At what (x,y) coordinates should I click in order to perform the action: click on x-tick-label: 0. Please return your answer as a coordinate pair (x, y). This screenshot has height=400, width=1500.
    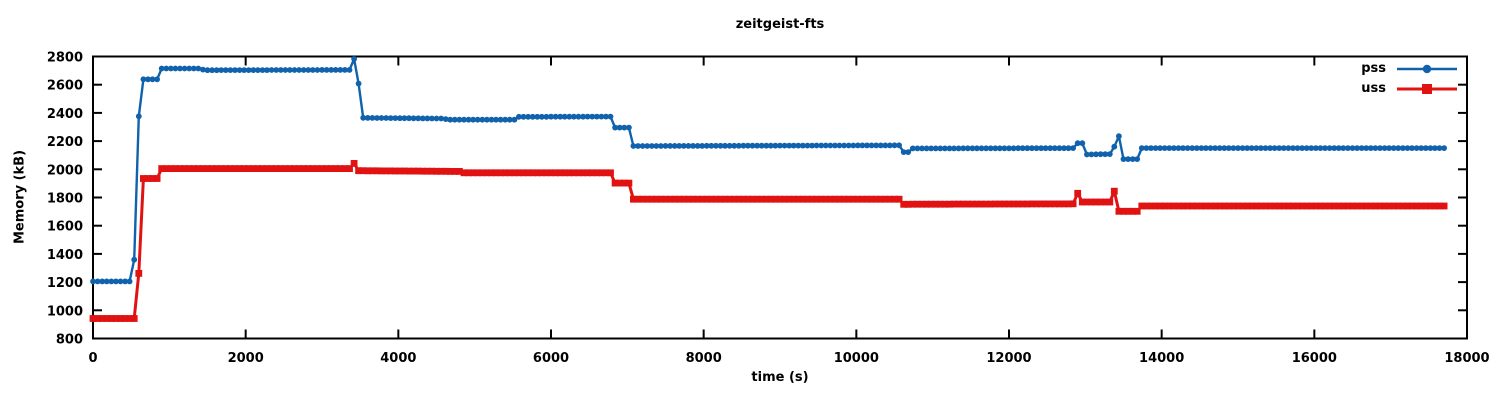
    Looking at the image, I should click on (92, 358).